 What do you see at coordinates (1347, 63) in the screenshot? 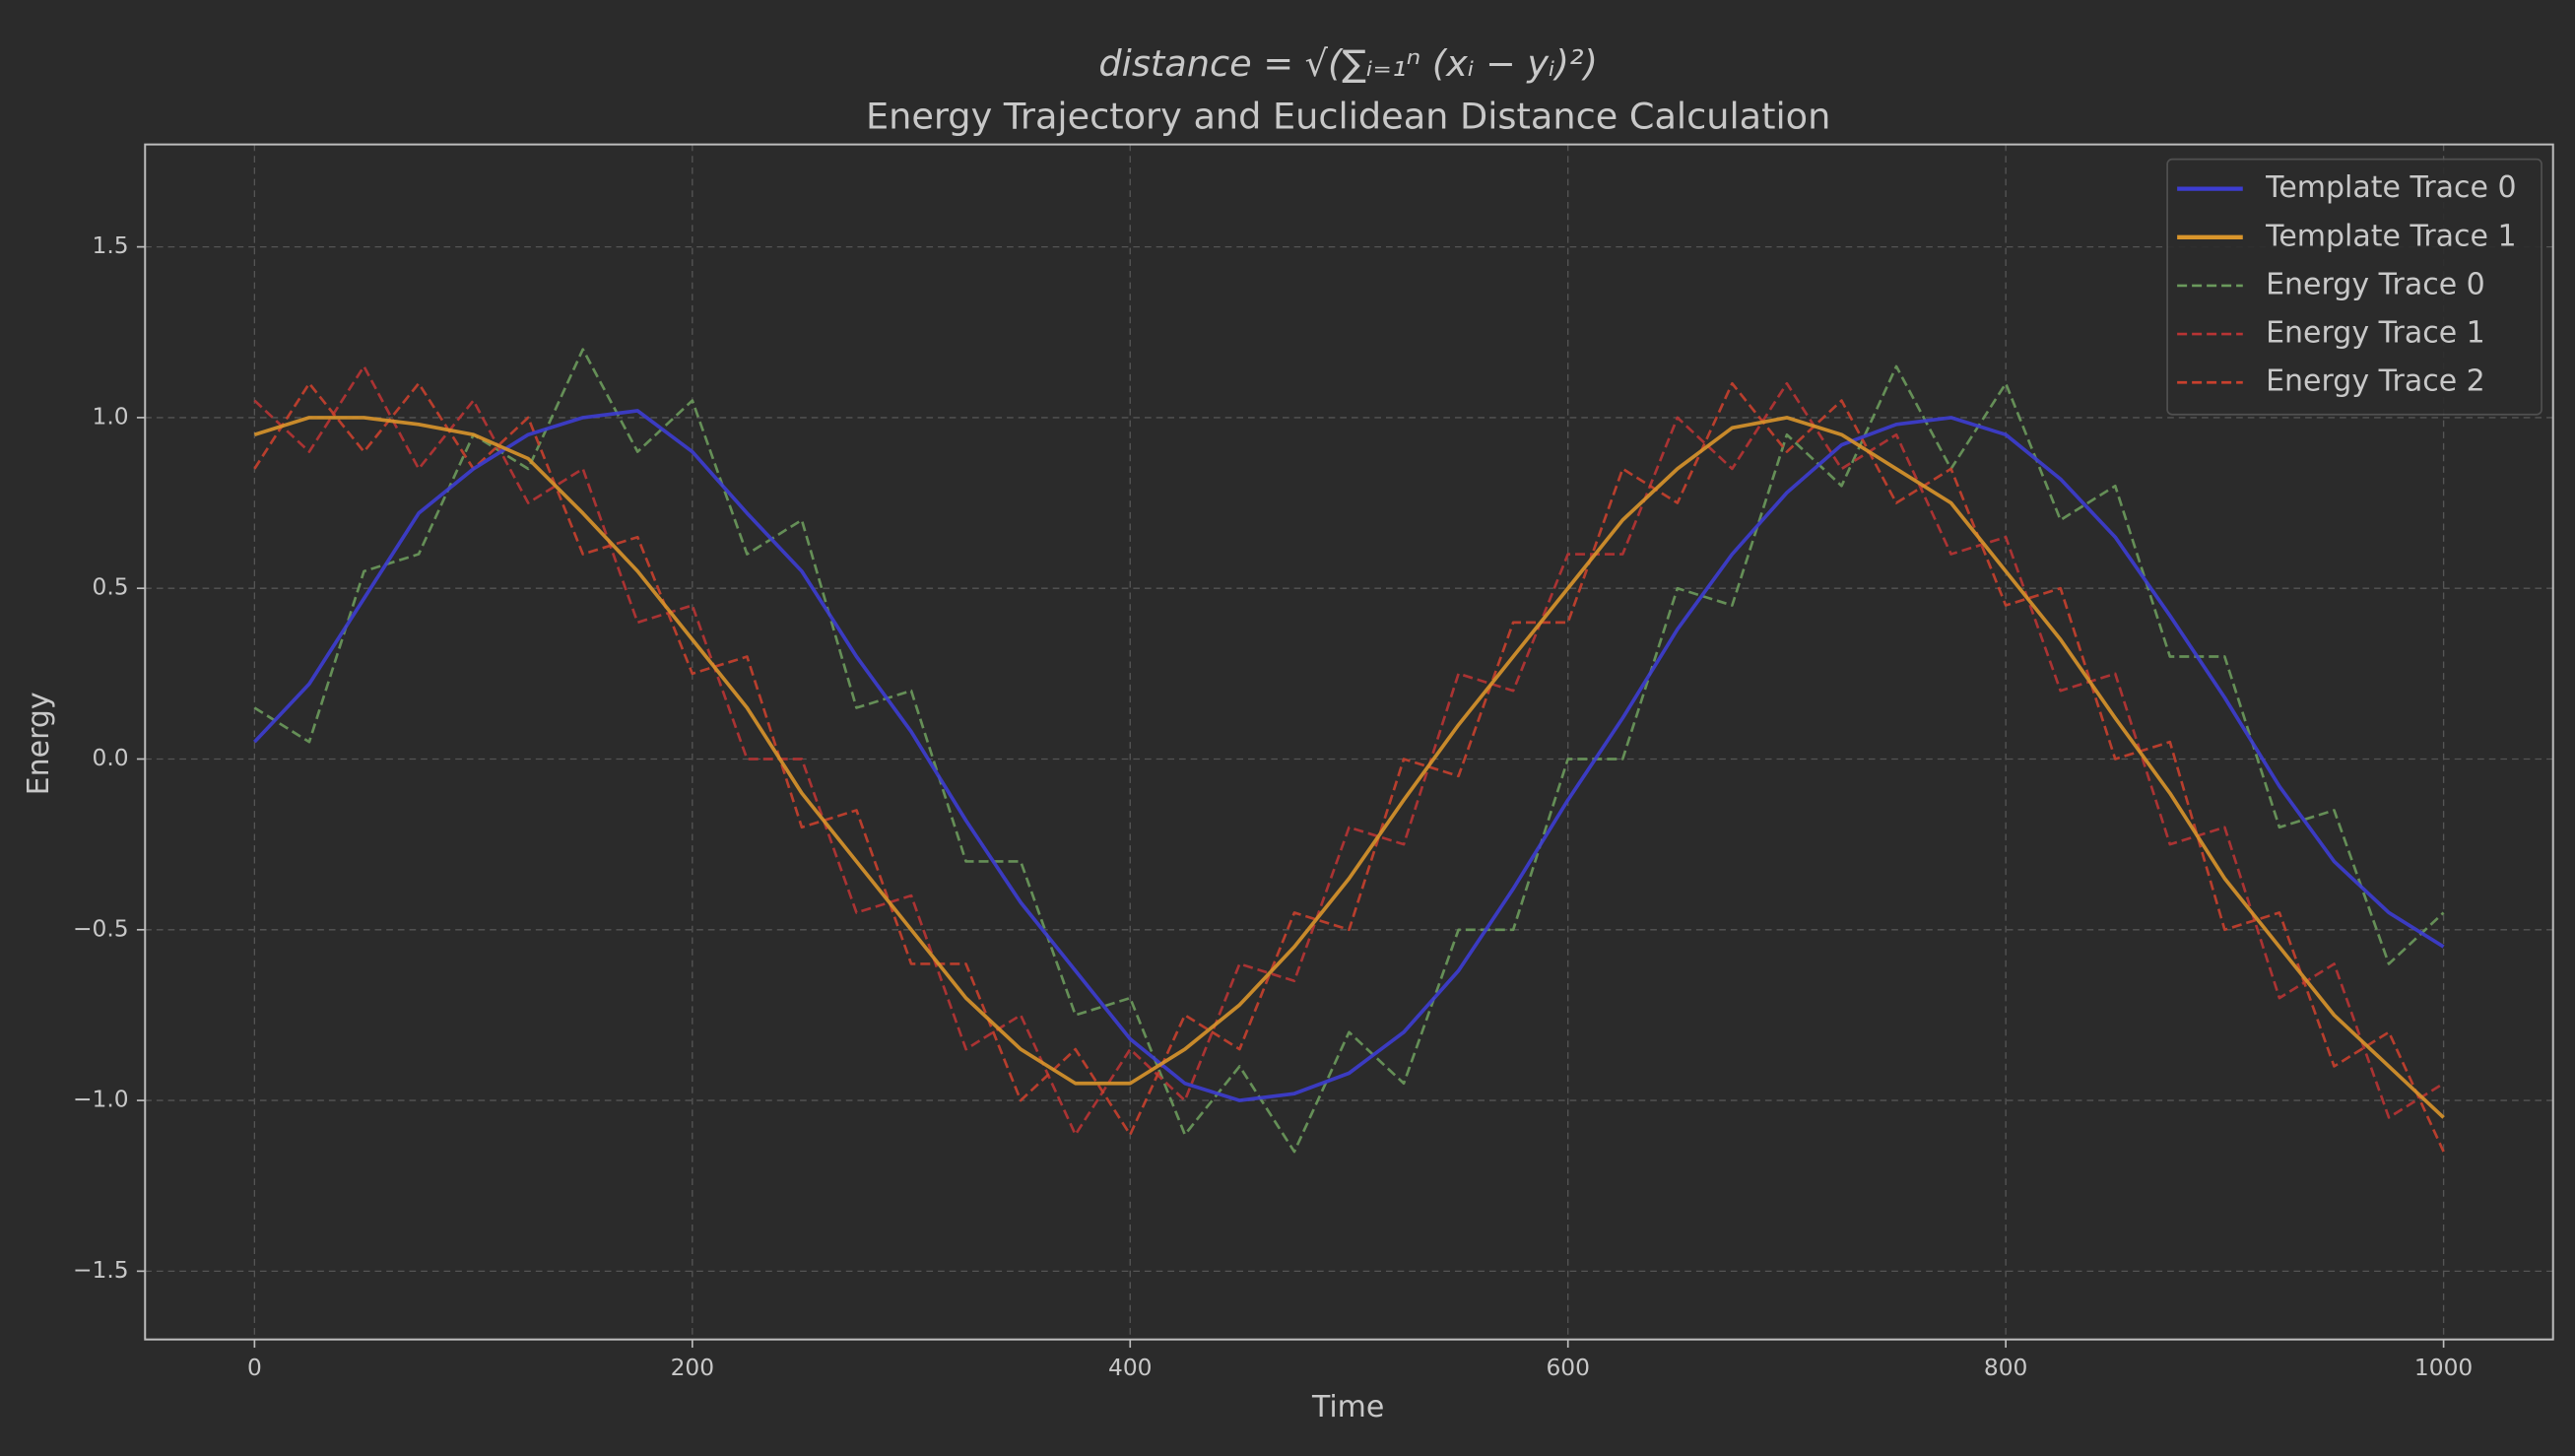
I see `formula: distance = √(∑ᵢ₌₁ⁿ (xᵢ − yᵢ)²)` at bounding box center [1347, 63].